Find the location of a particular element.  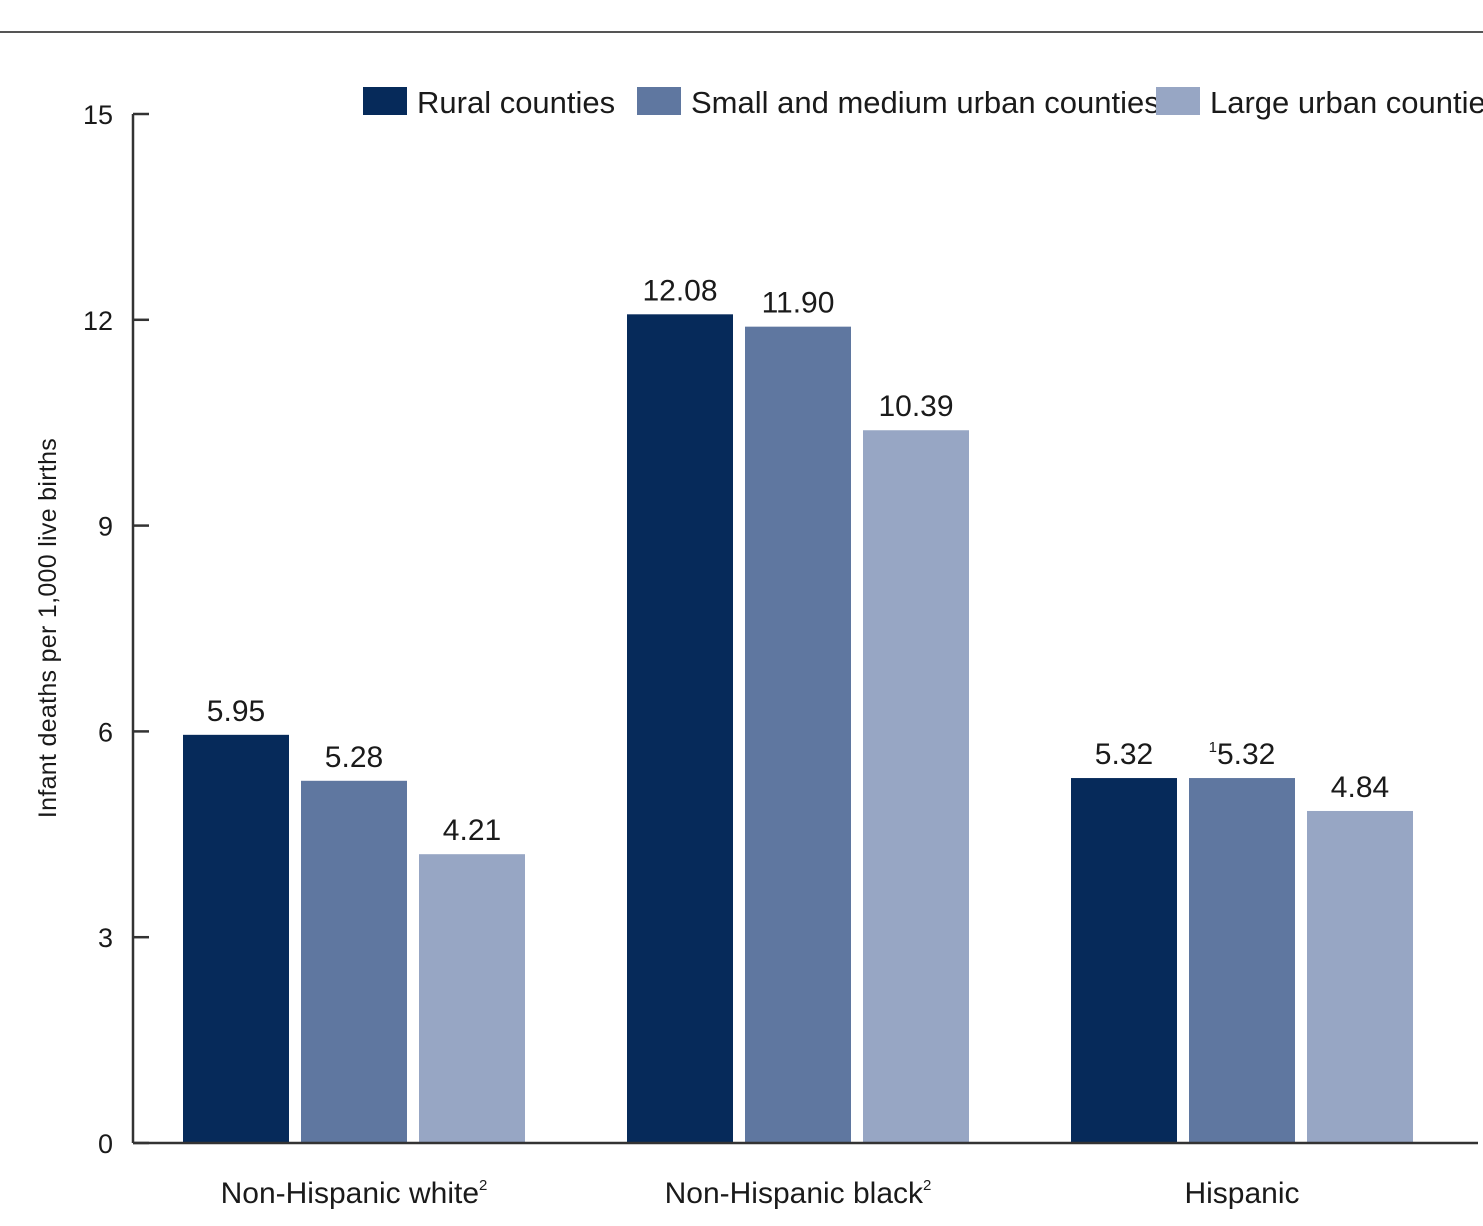

category-label: Hispanic is located at coordinates (1241, 1193).